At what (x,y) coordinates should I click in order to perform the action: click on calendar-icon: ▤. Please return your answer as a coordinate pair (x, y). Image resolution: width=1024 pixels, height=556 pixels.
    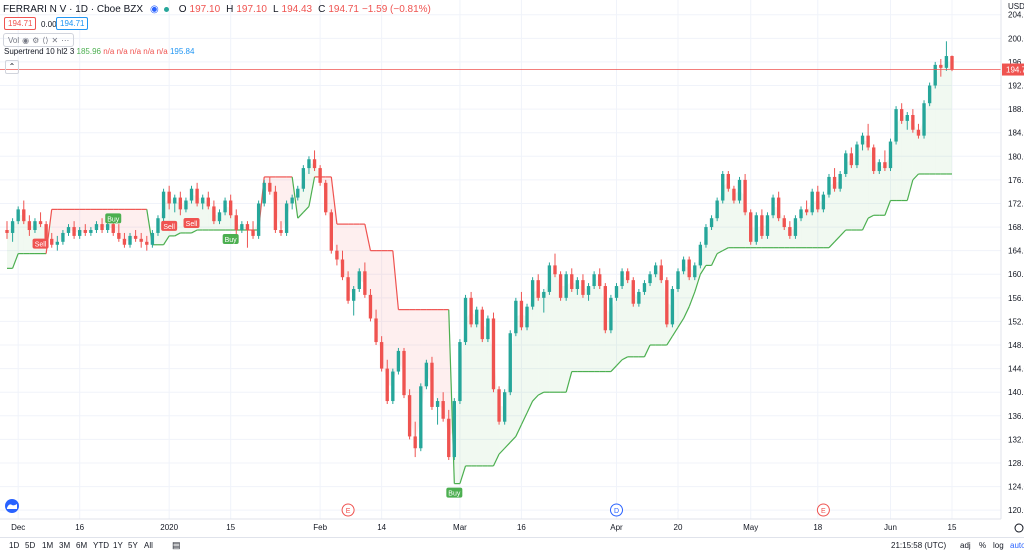
    Looking at the image, I should click on (176, 545).